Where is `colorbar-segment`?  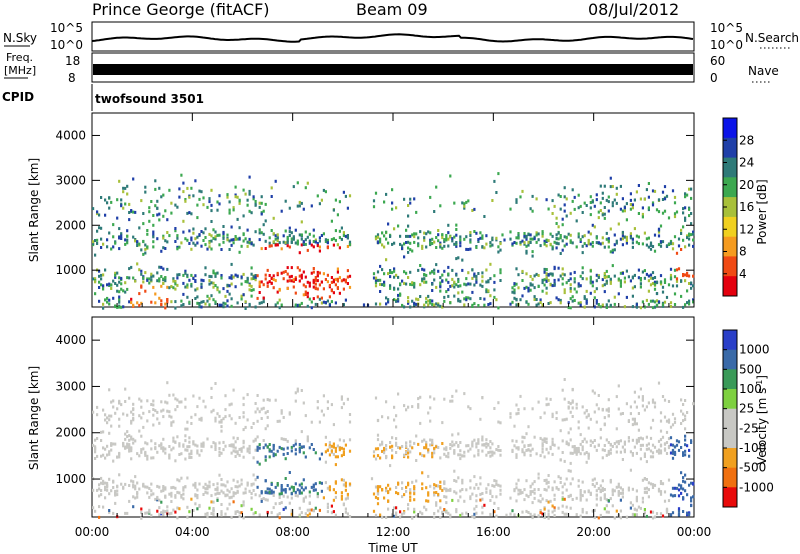
colorbar-segment is located at coordinates (730, 359).